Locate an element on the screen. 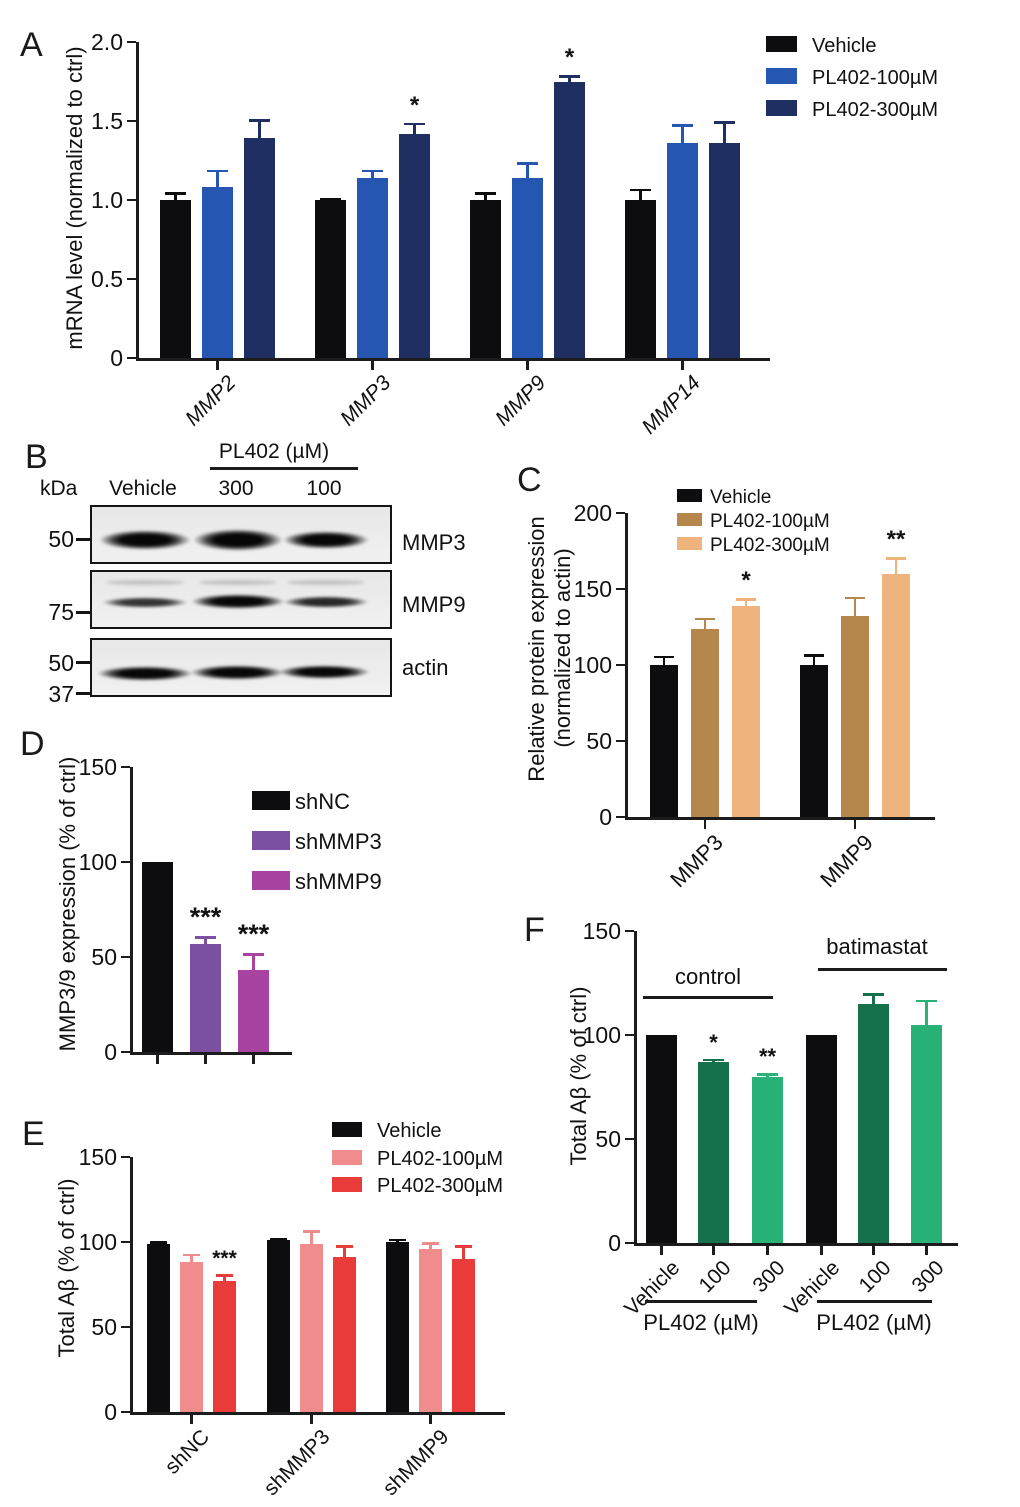 The width and height of the screenshot is (1020, 1507). blot-lane-label-vehicle: Vehicle is located at coordinates (143, 488).